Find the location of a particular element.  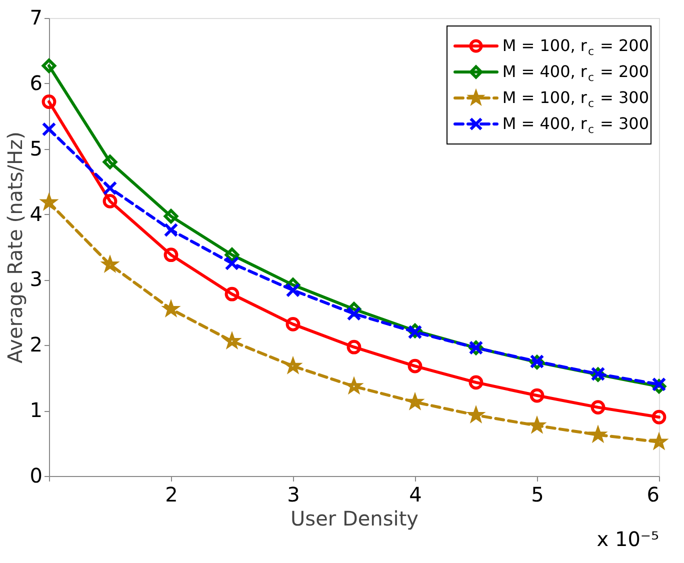

text: x 10⁻⁵ is located at coordinates (627, 539).